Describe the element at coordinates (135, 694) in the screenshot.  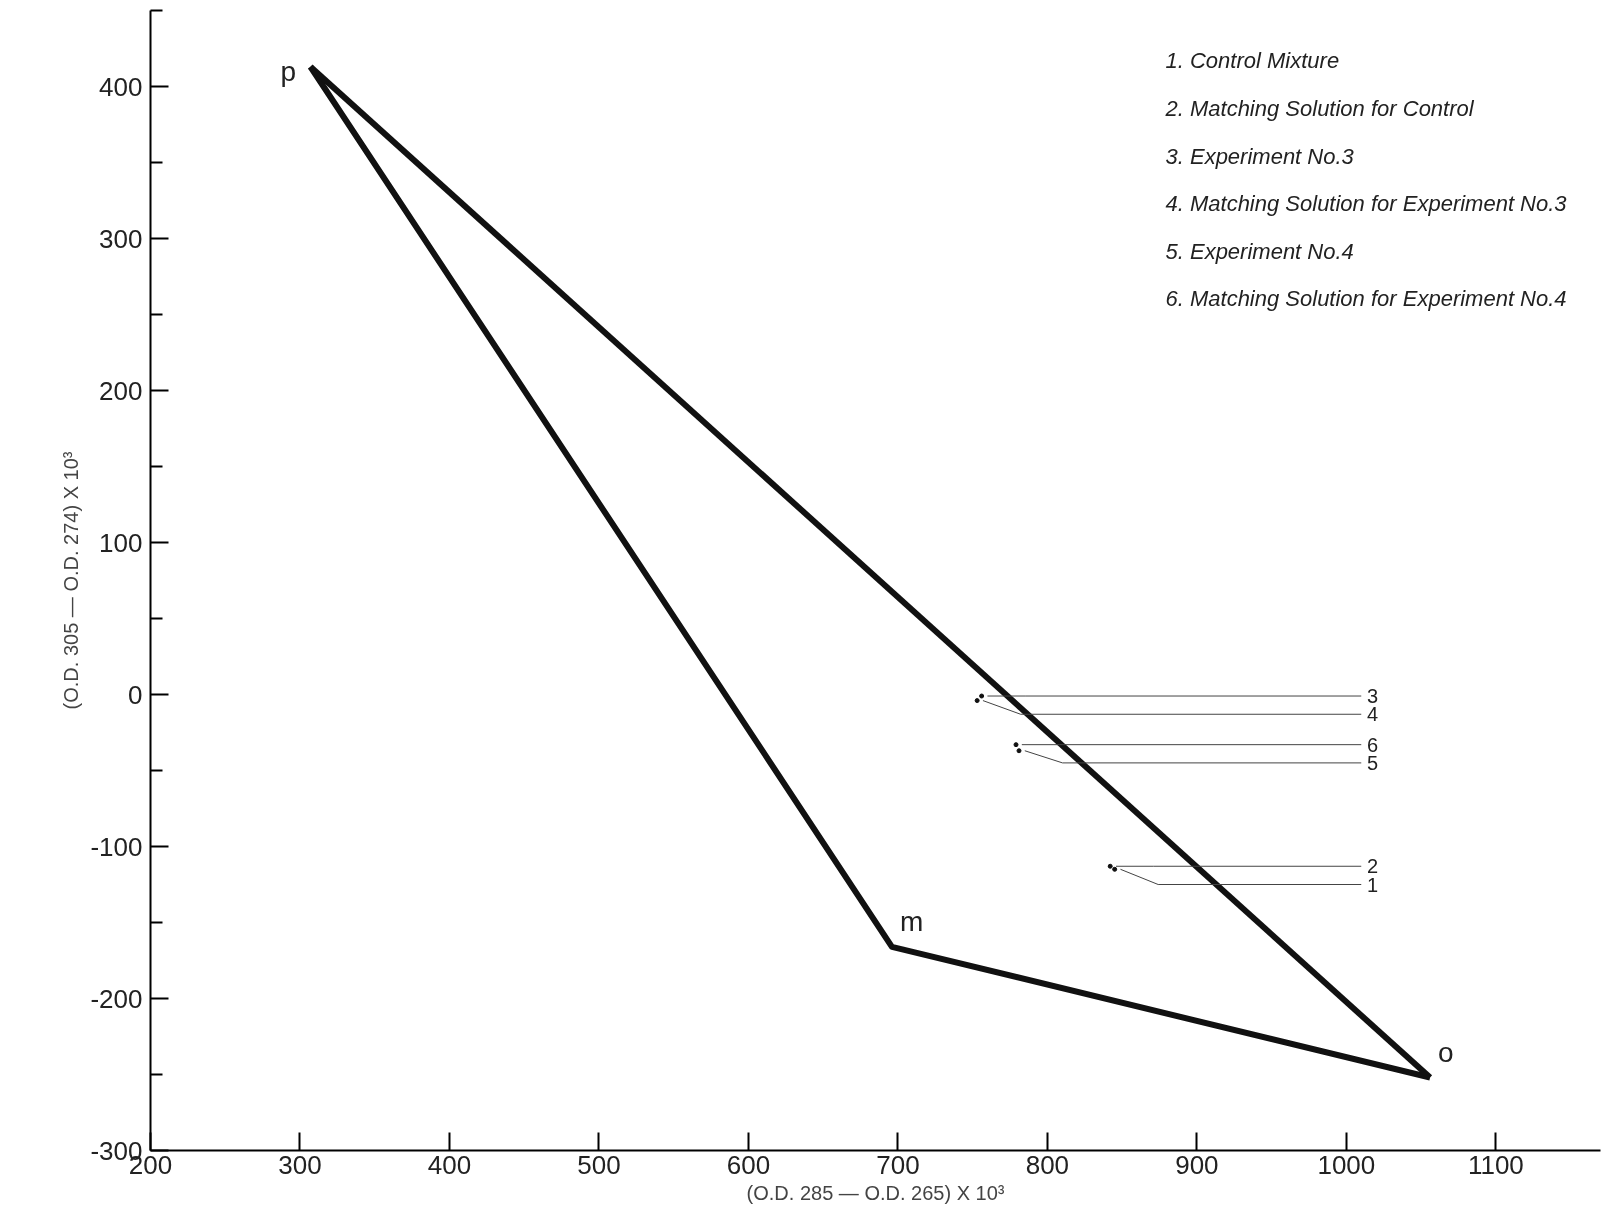
I see `y-tick-label: 0` at that location.